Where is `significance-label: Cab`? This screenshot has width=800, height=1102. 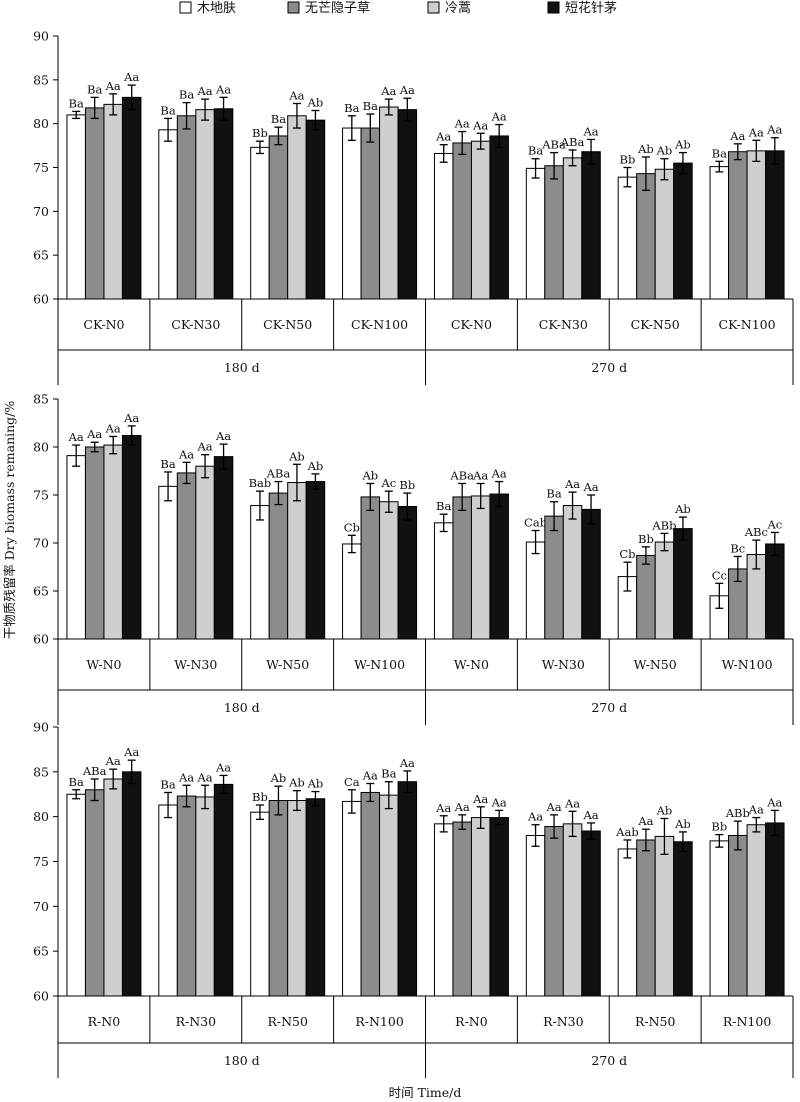 significance-label: Cab is located at coordinates (535, 523).